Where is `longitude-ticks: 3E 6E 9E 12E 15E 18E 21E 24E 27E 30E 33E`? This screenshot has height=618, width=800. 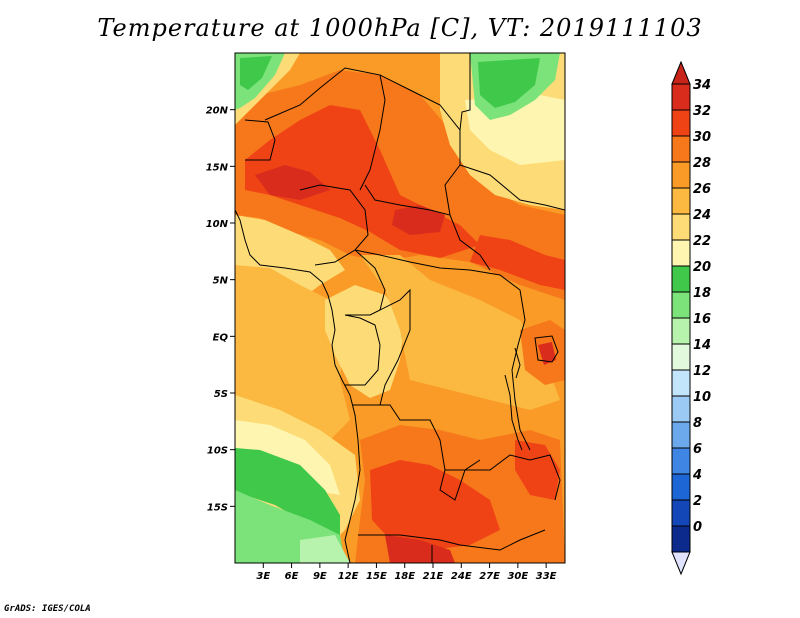 longitude-ticks: 3E 6E 9E 12E 15E 18E 21E 24E 27E 30E 33E is located at coordinates (406, 572).